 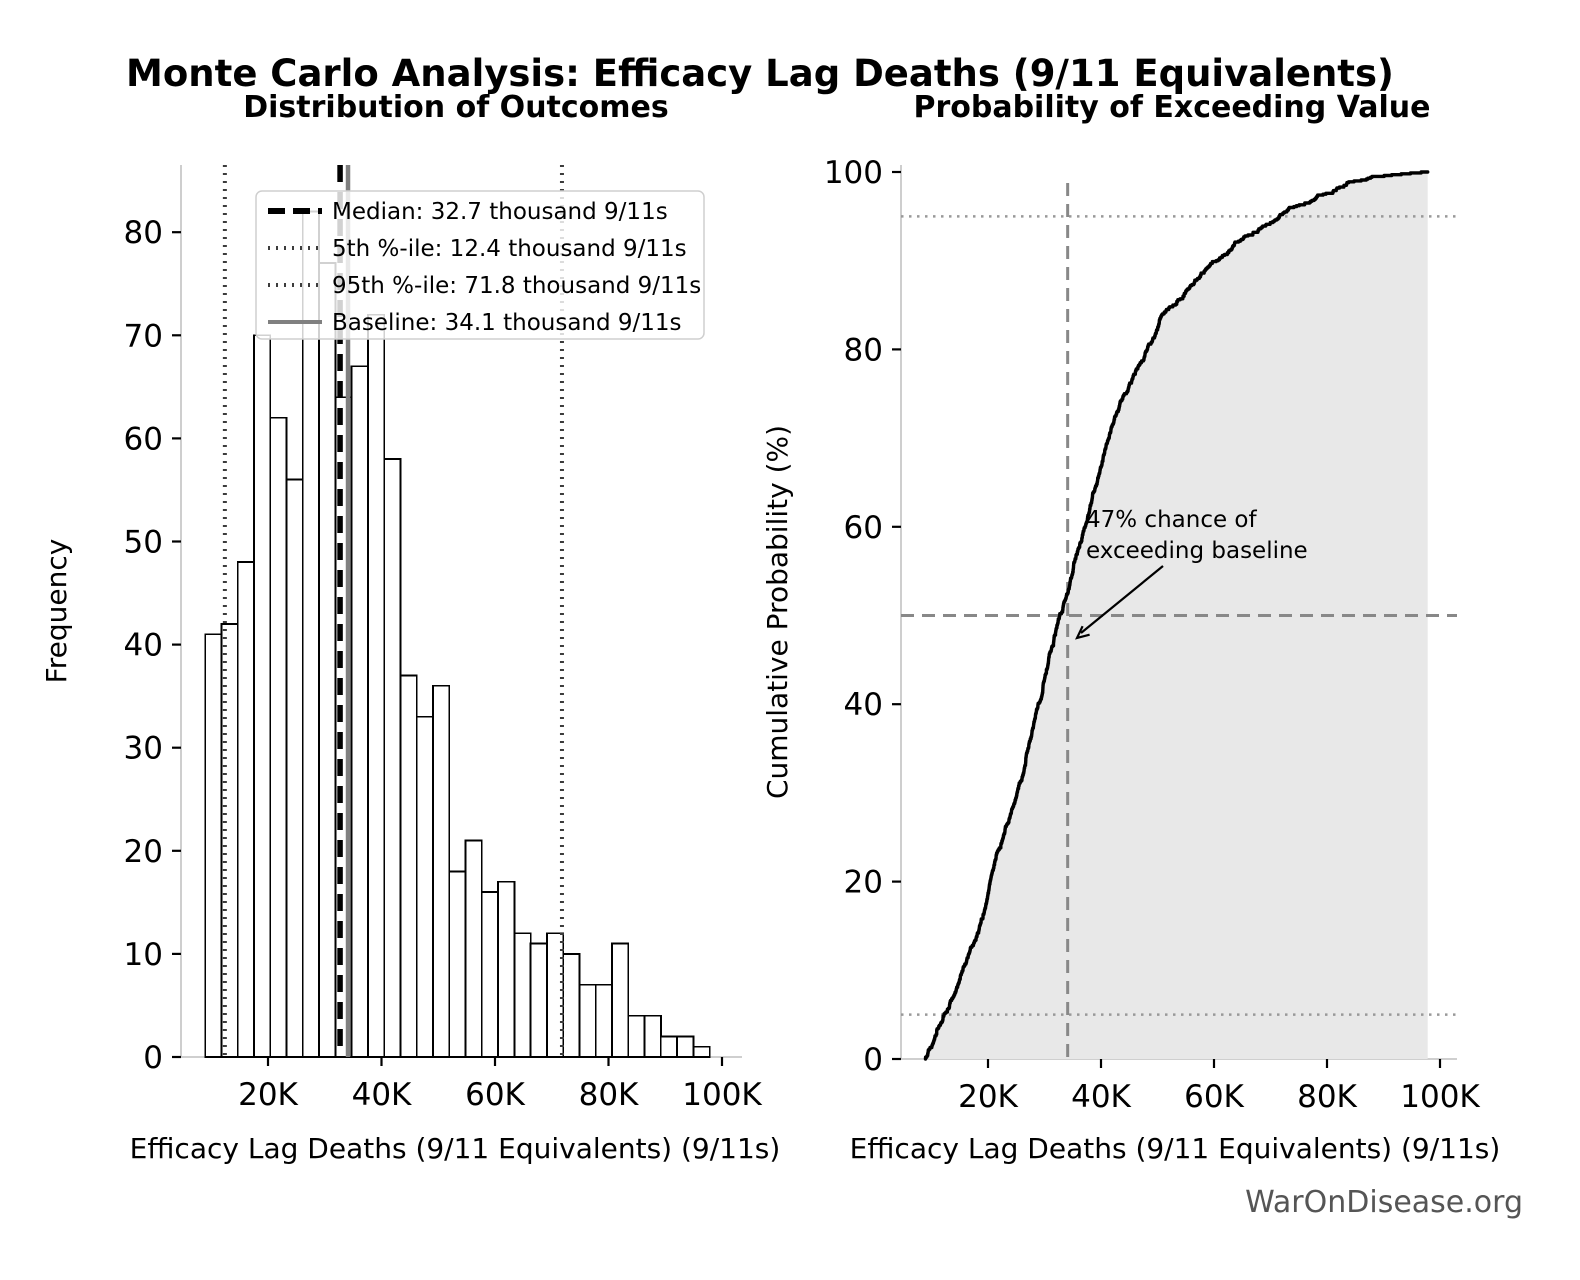 I want to click on y-tick-label: 30, so click(x=143, y=749).